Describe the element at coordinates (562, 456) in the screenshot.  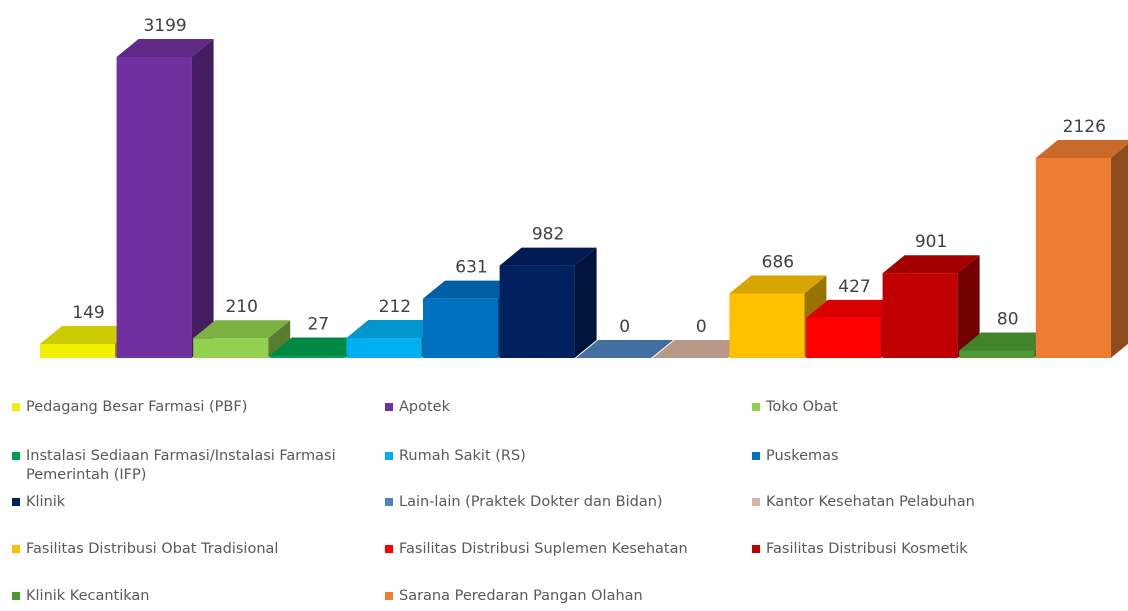
I see `legend-item: Rumah Sakit (RS)` at that location.